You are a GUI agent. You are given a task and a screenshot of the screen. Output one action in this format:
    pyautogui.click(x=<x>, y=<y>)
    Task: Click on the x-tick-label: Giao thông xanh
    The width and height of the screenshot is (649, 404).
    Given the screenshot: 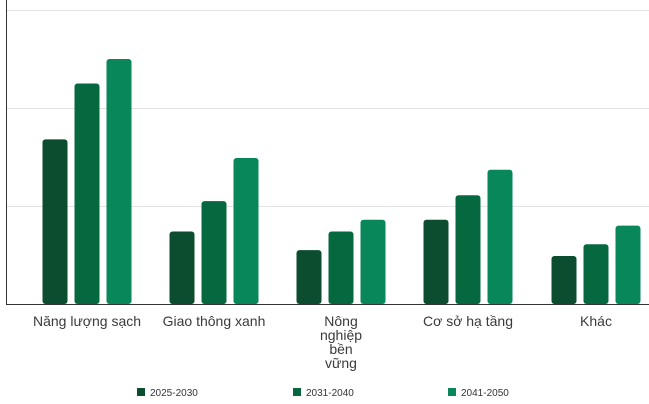 What is the action you would take?
    pyautogui.click(x=214, y=321)
    